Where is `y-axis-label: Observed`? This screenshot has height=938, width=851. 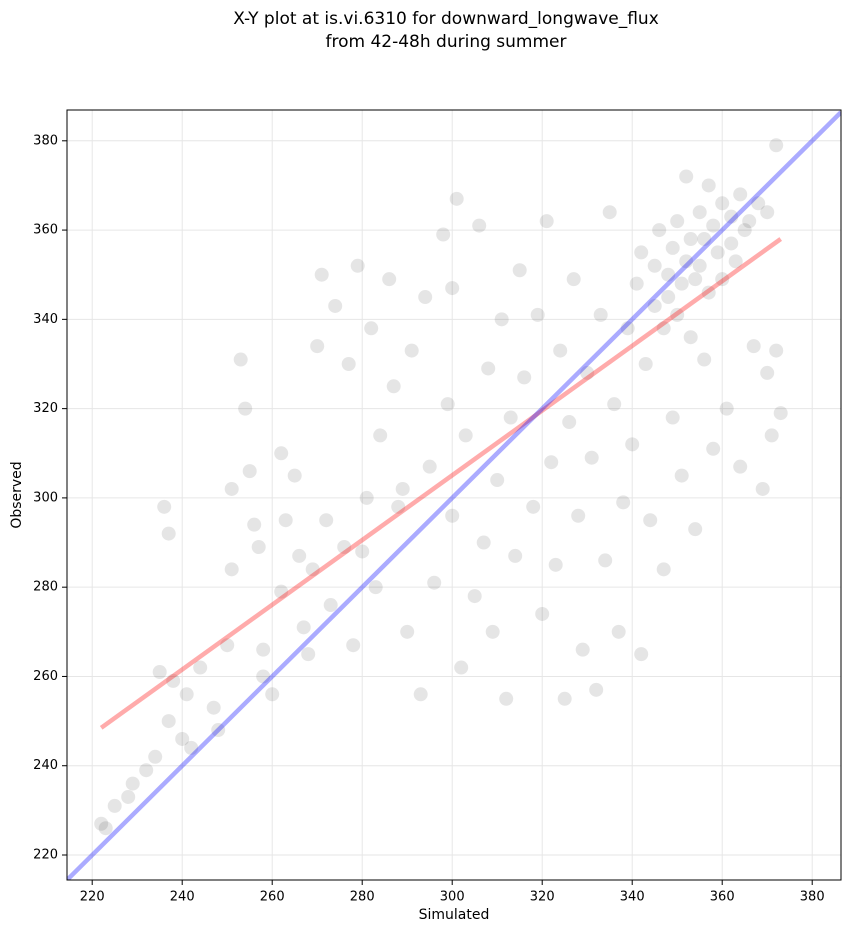
y-axis-label: Observed is located at coordinates (17, 494).